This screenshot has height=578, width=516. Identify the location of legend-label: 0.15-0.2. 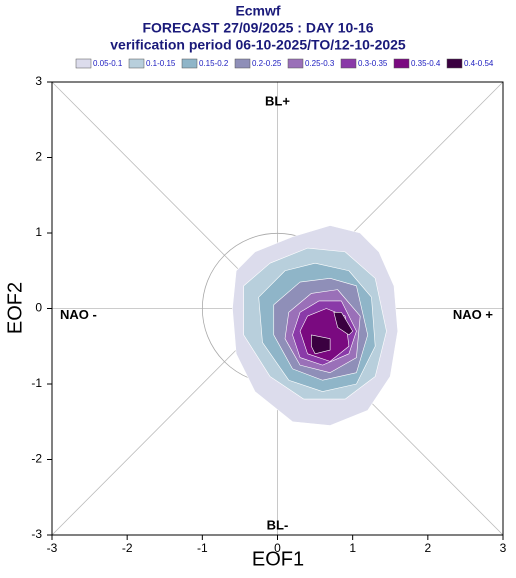
(214, 63).